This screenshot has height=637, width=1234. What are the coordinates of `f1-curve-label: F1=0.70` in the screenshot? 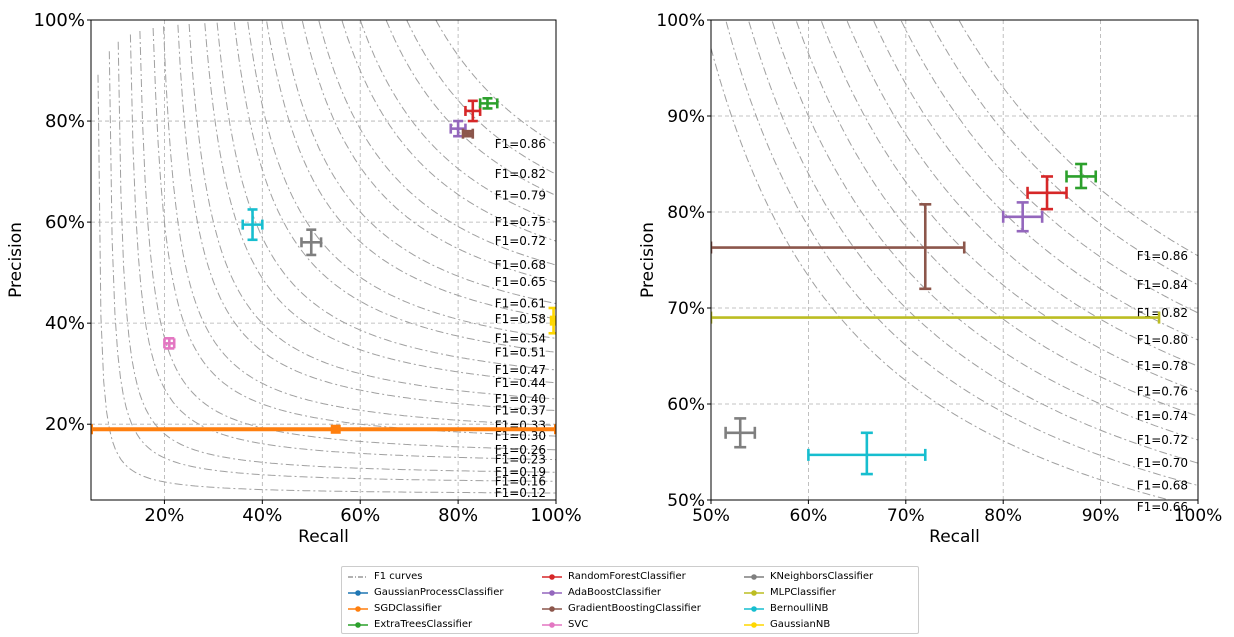 It's located at (1162, 463).